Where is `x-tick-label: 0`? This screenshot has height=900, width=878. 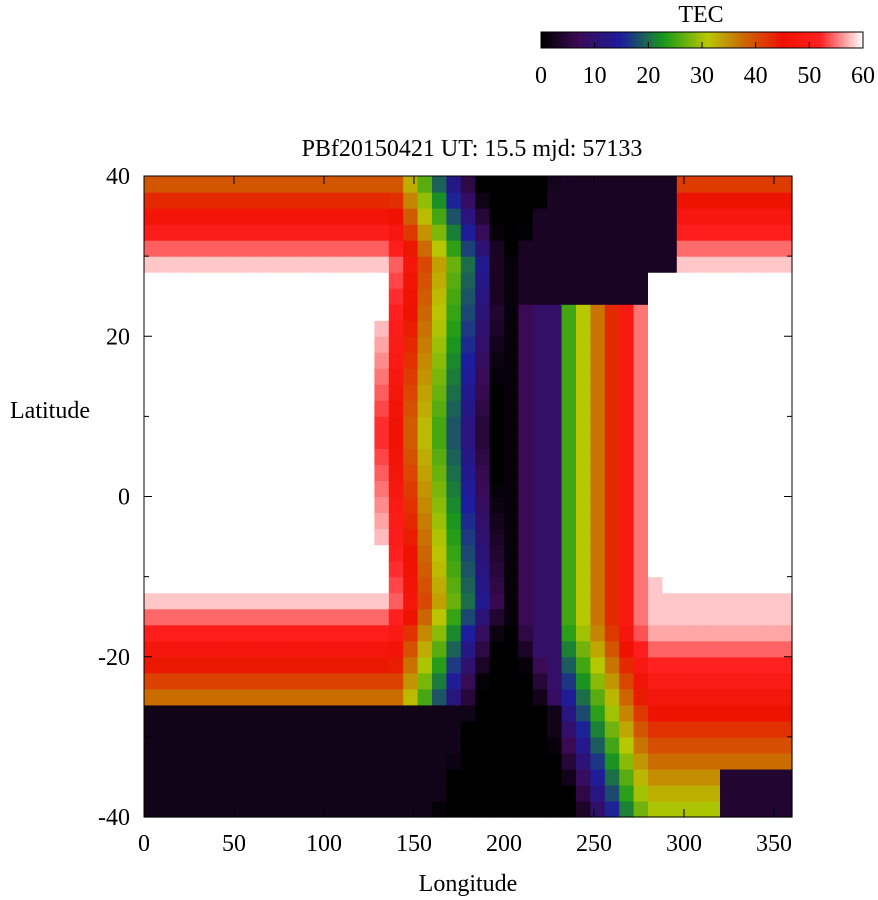 x-tick-label: 0 is located at coordinates (144, 844).